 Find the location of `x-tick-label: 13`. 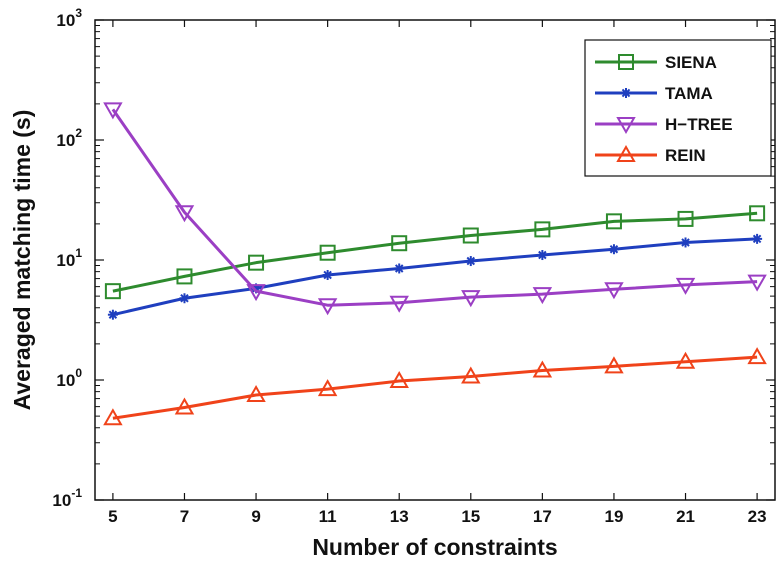

x-tick-label: 13 is located at coordinates (399, 516).